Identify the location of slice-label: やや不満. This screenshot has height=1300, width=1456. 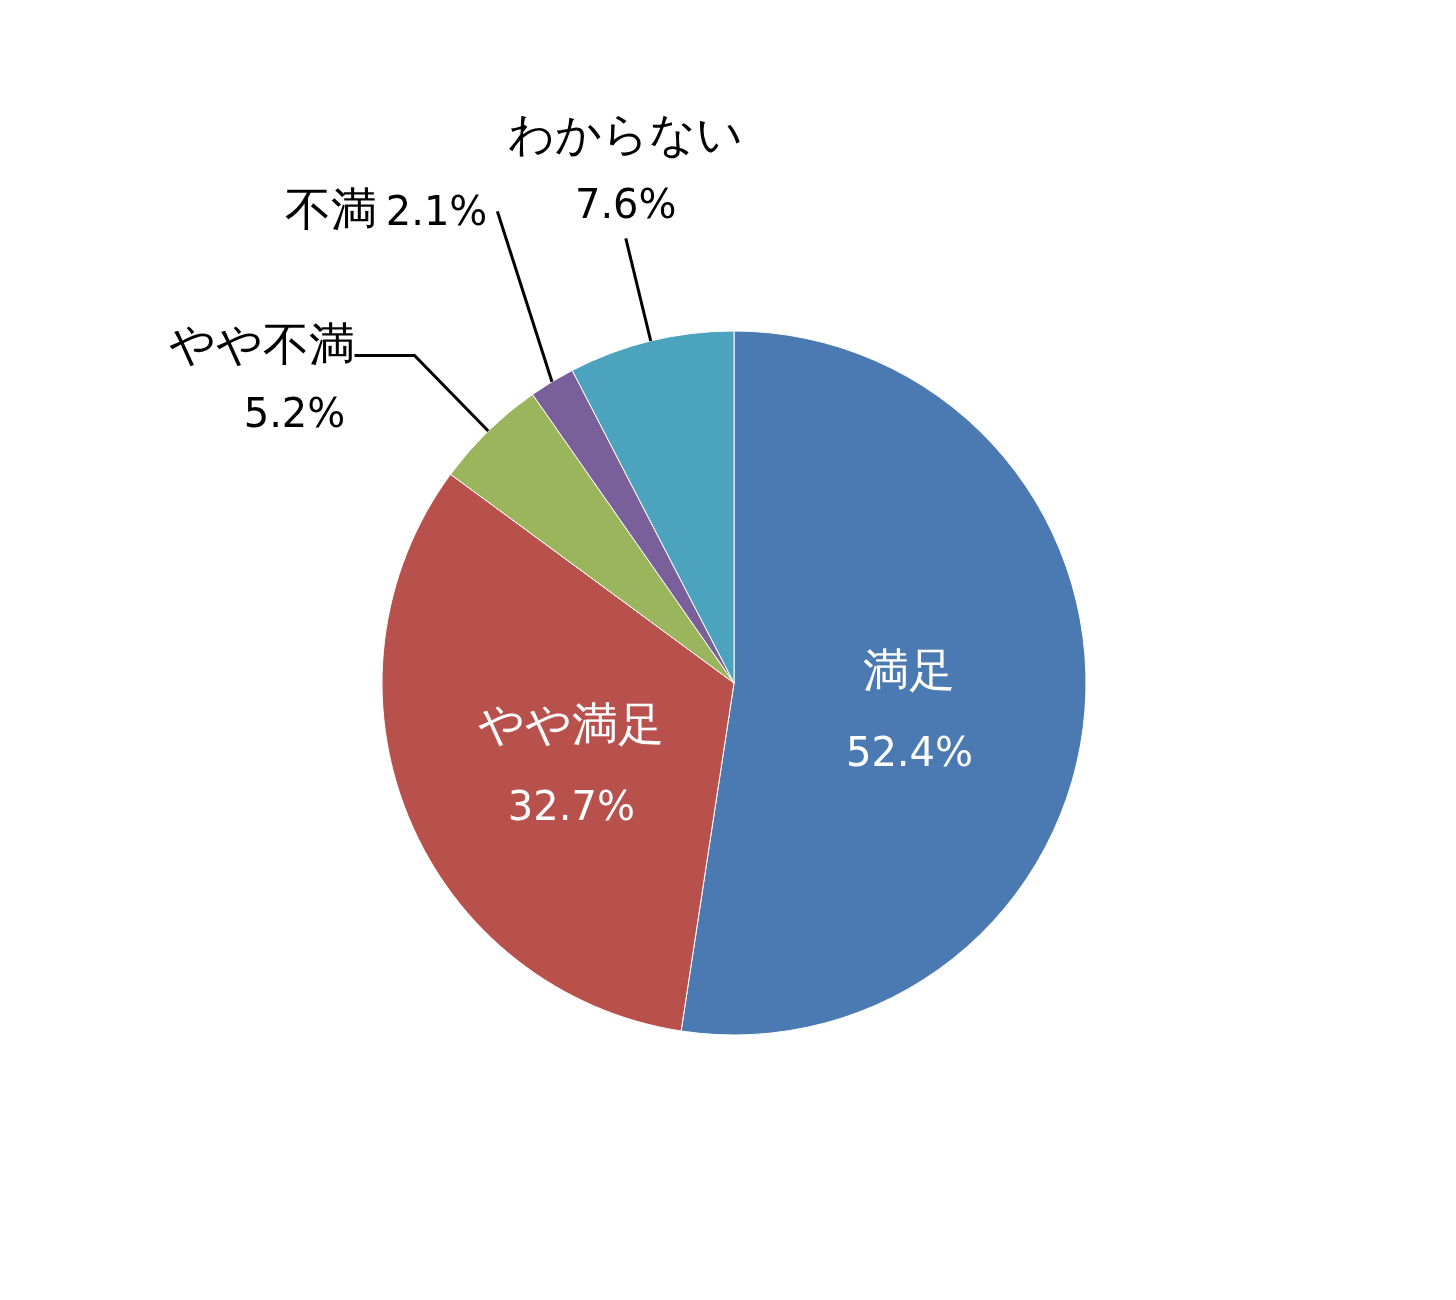
(261, 344).